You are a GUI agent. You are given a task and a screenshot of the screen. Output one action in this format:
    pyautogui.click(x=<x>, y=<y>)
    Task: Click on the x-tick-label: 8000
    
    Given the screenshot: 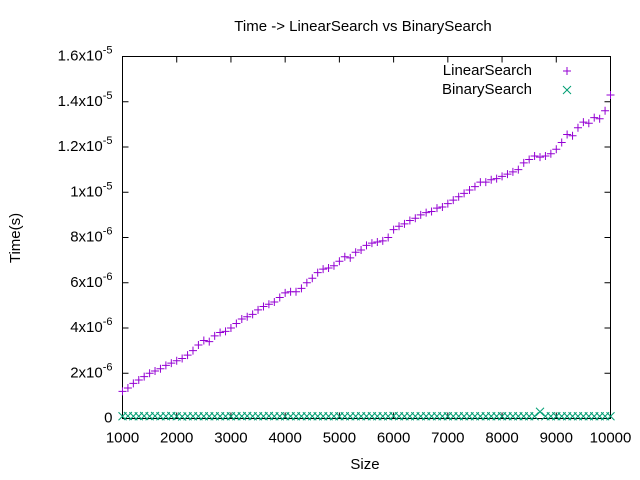 What is the action you would take?
    pyautogui.click(x=501, y=437)
    